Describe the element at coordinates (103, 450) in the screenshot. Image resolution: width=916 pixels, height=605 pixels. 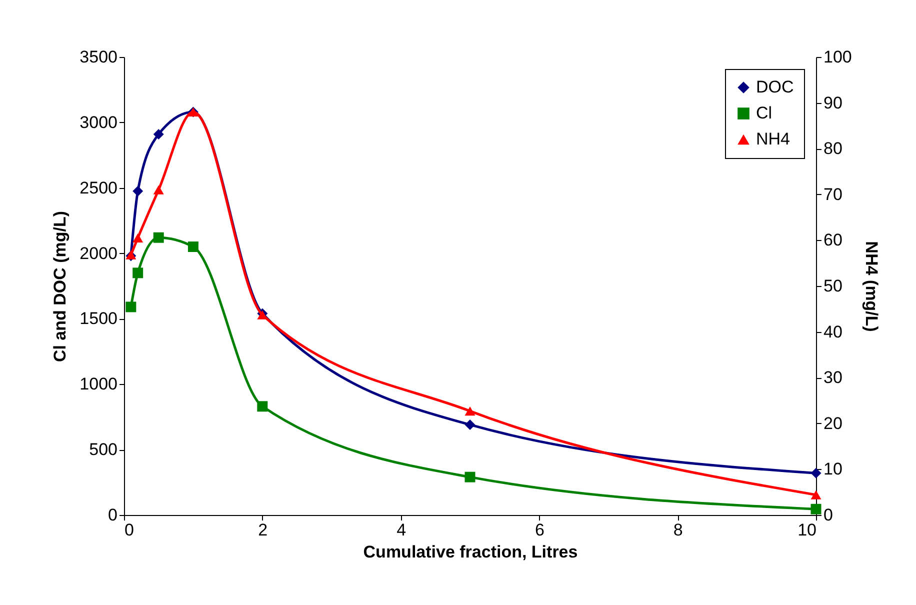
I see `y-tick-label: 500` at that location.